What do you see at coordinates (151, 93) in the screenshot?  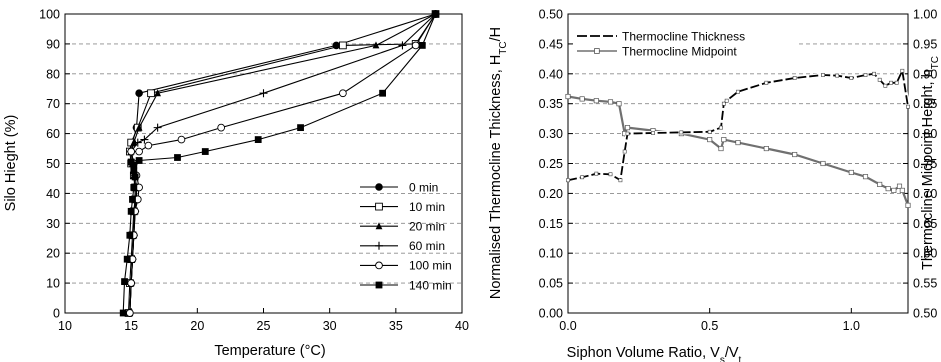 I see `data-point-10-min` at bounding box center [151, 93].